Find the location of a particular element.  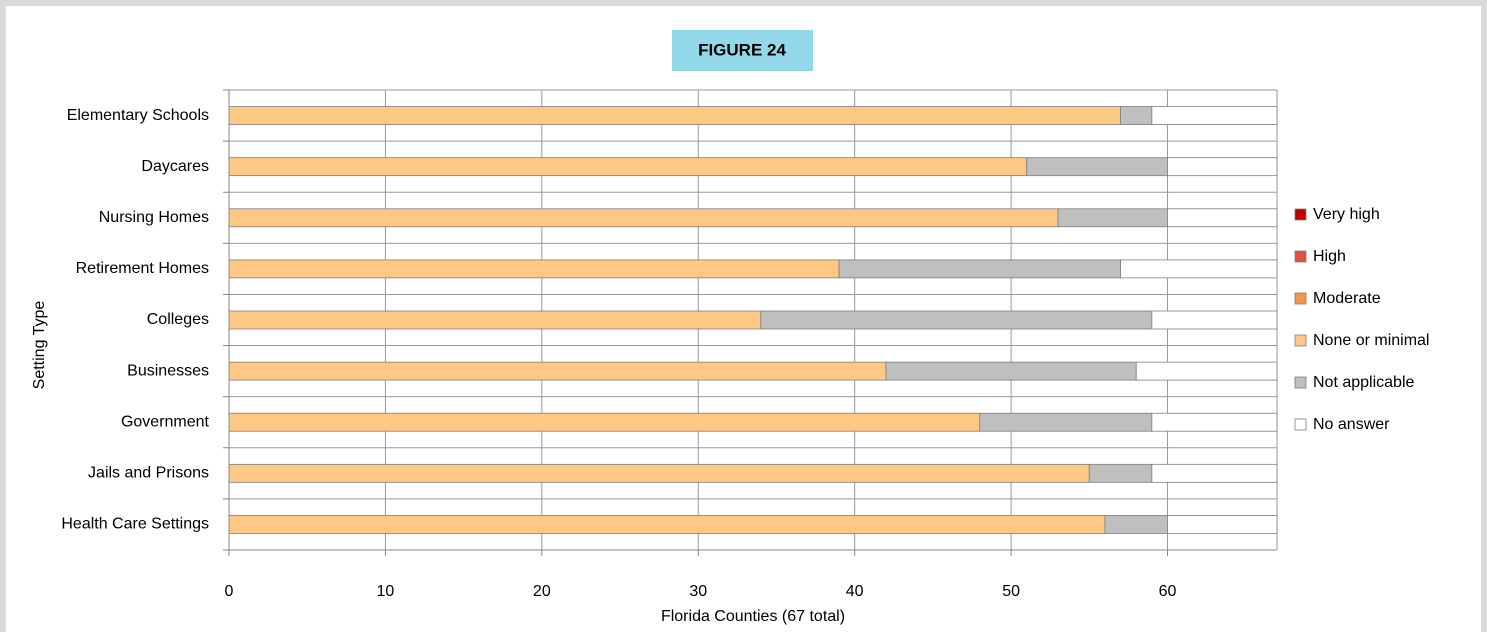

x-tick-label: 50 is located at coordinates (1011, 591).